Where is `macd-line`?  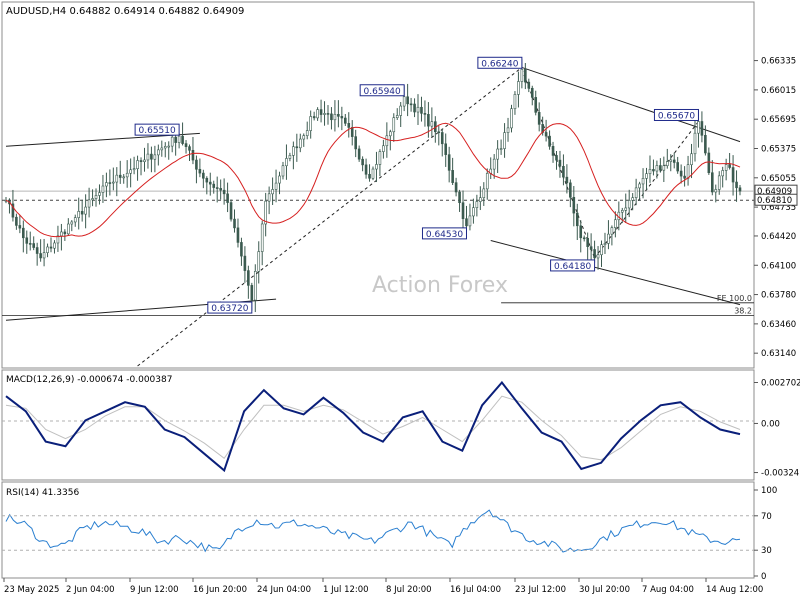 macd-line is located at coordinates (373, 426).